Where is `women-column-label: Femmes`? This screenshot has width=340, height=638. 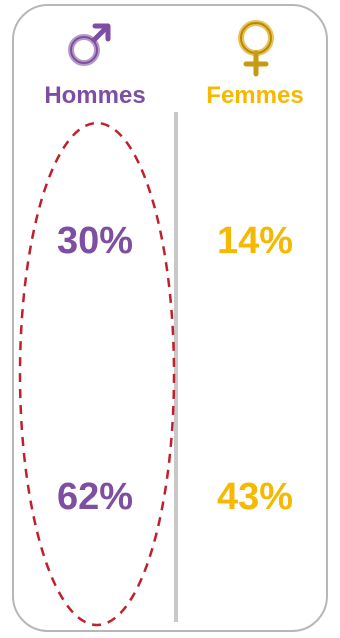
women-column-label: Femmes is located at coordinates (255, 95).